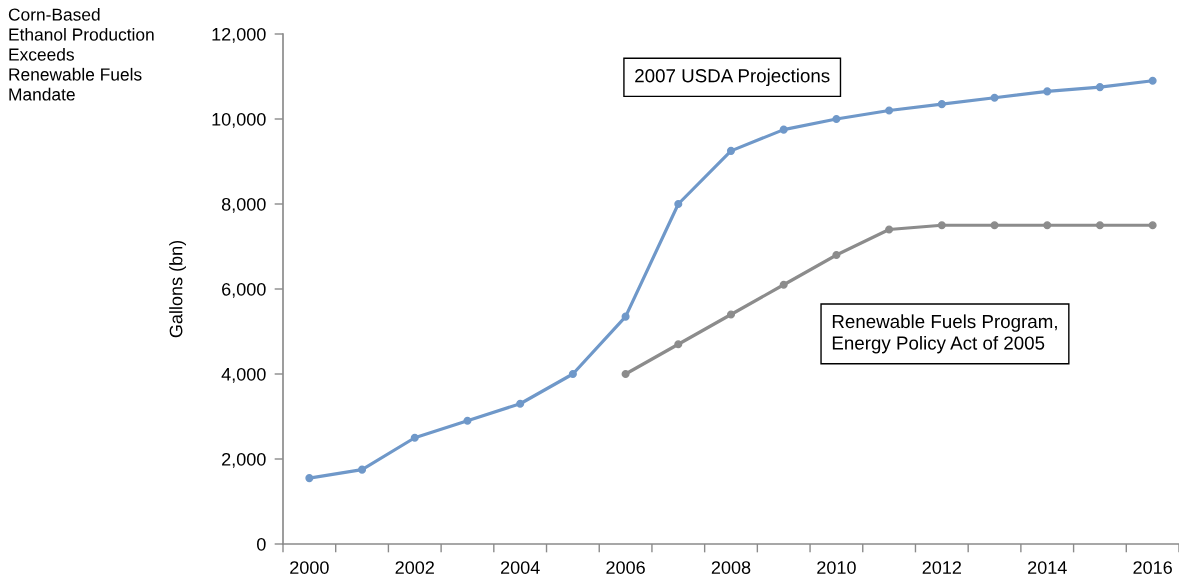  I want to click on y-tick-label: 8,000, so click(243, 205).